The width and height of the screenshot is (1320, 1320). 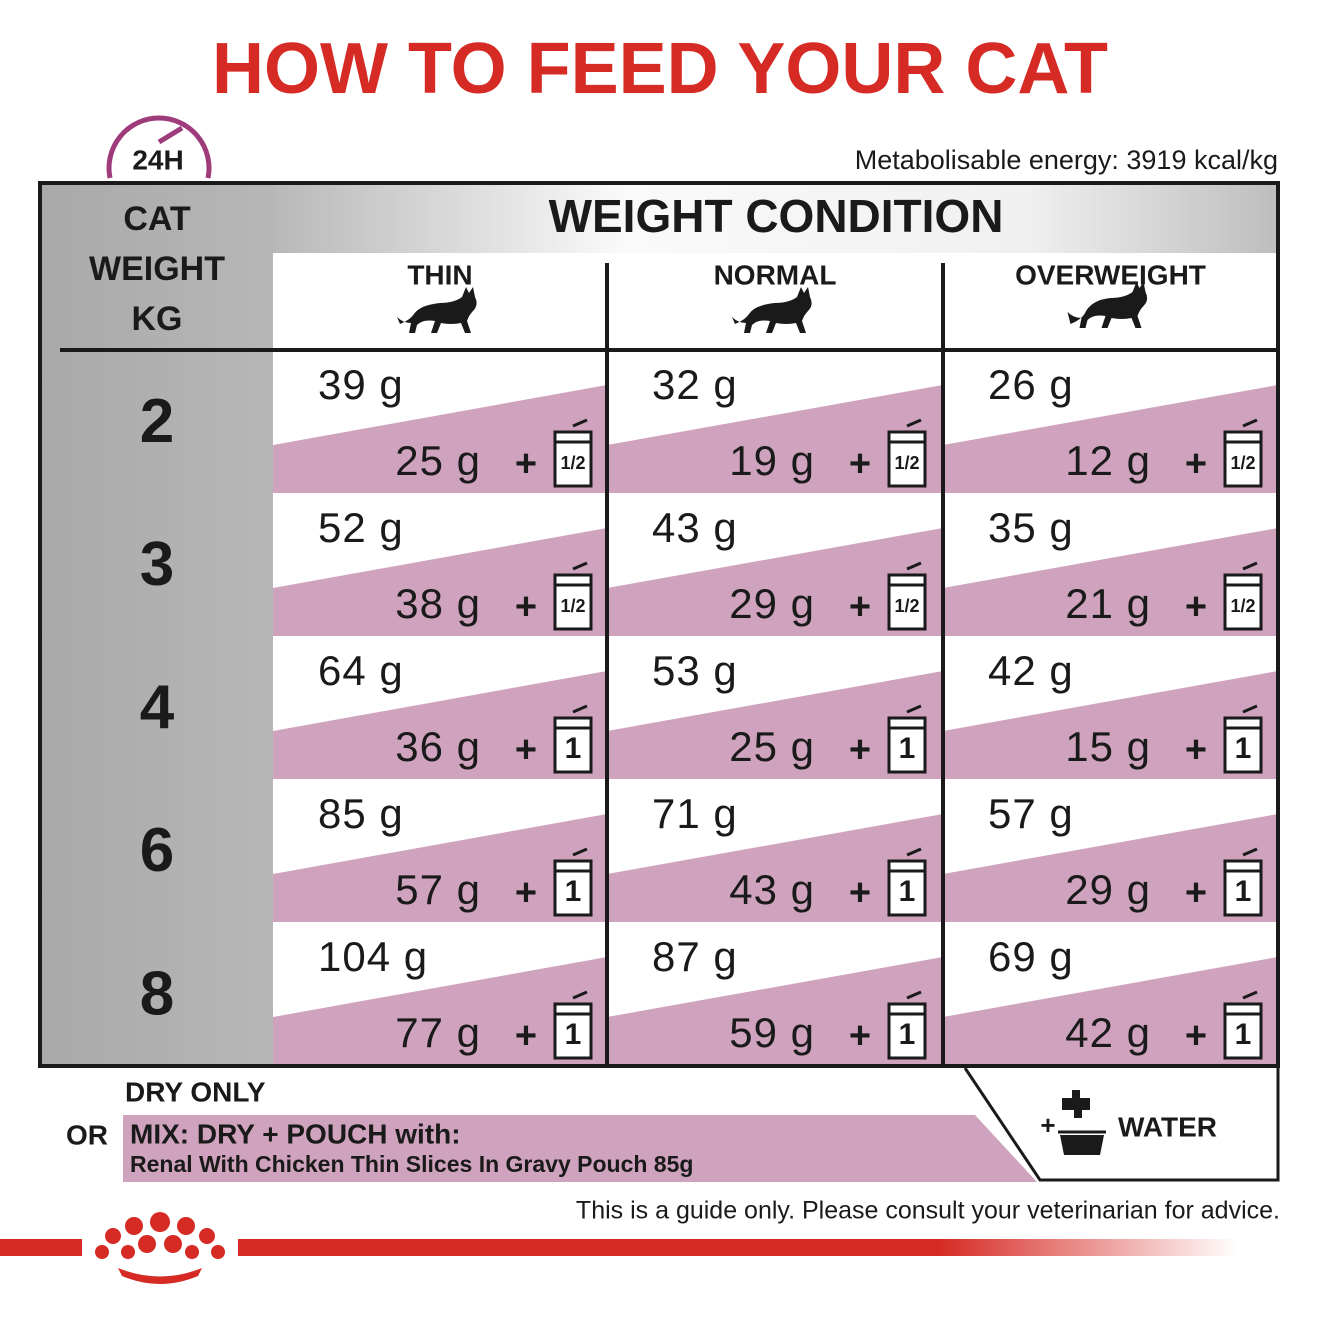 What do you see at coordinates (1167, 1126) in the screenshot?
I see `water-label: WATER` at bounding box center [1167, 1126].